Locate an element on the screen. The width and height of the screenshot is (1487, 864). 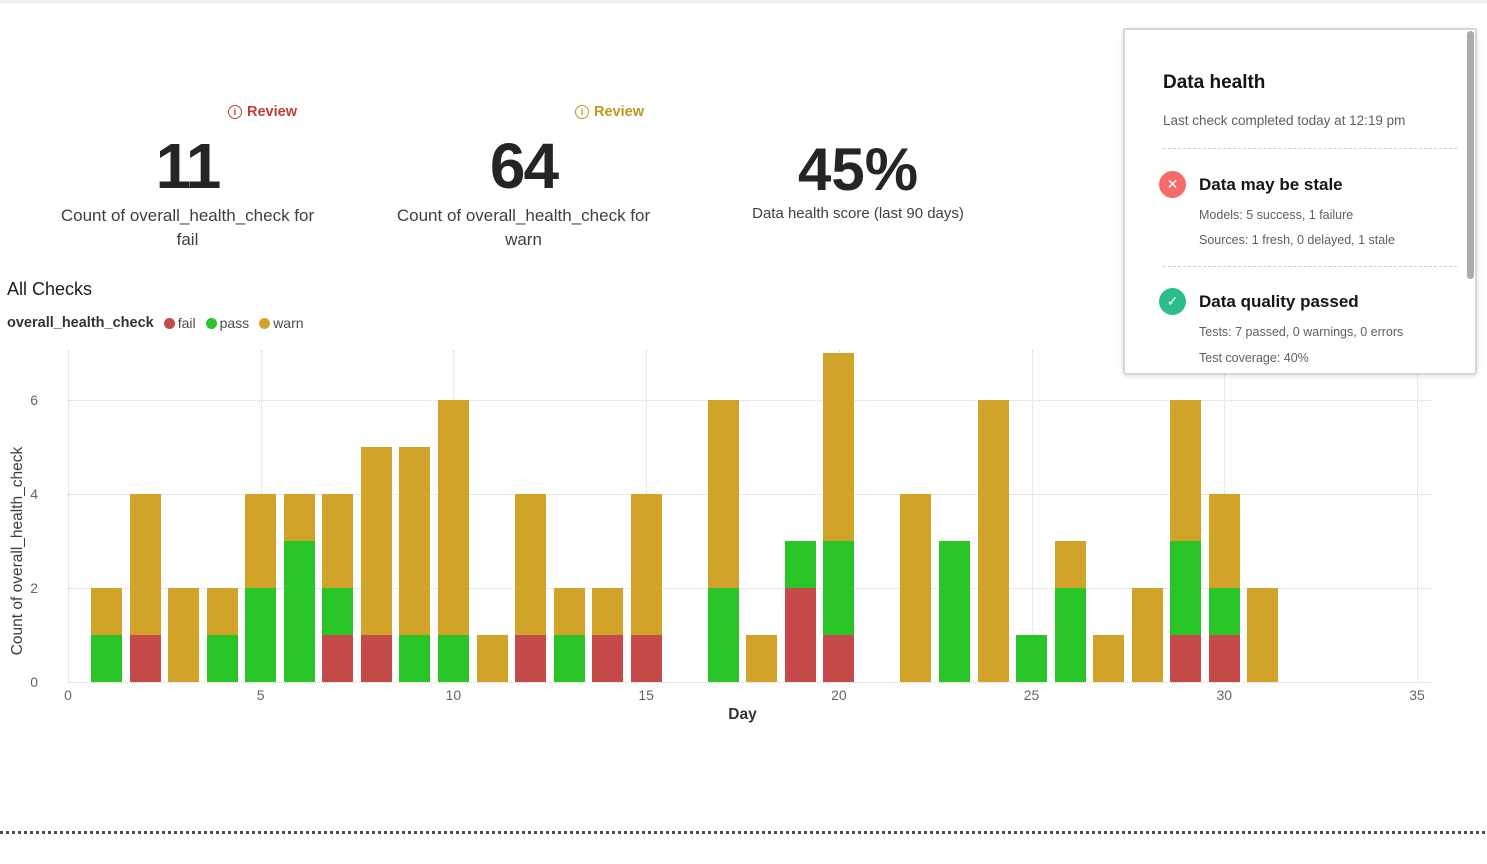
bar-day2-warn is located at coordinates (145, 564).